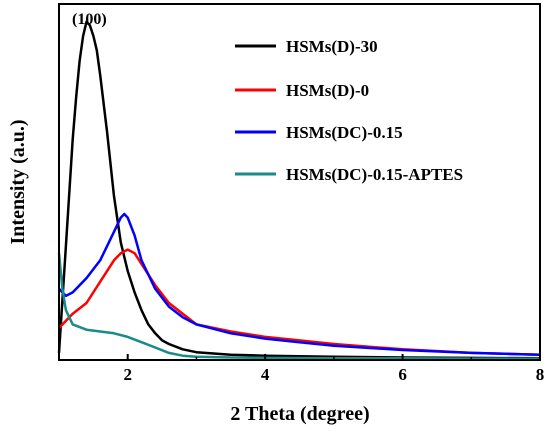  I want to click on x-tick-label-6: 6, so click(402, 374).